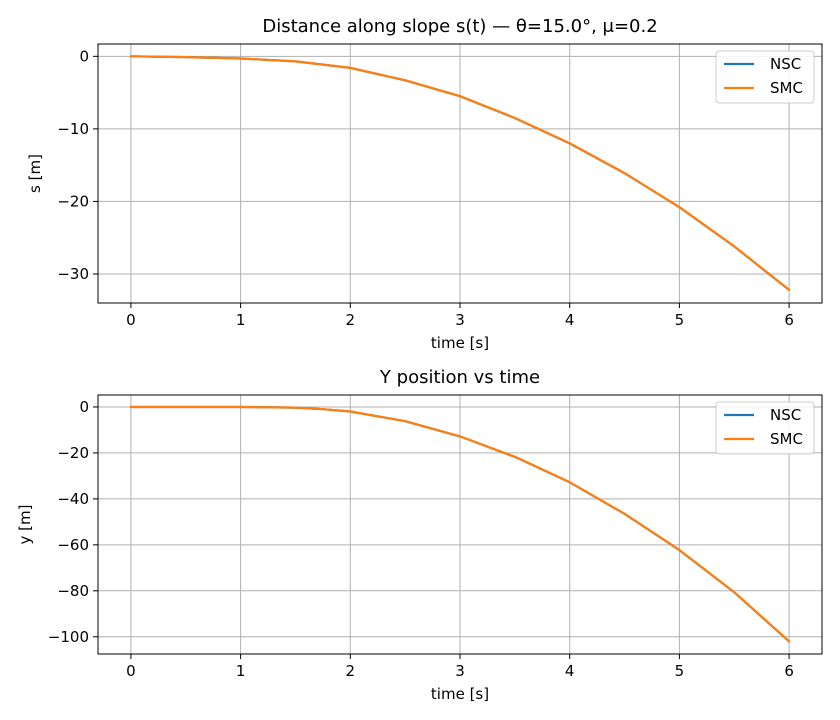 Image resolution: width=840 pixels, height=720 pixels. Describe the element at coordinates (73, 274) in the screenshot. I see `y-tick-label: −30` at that location.